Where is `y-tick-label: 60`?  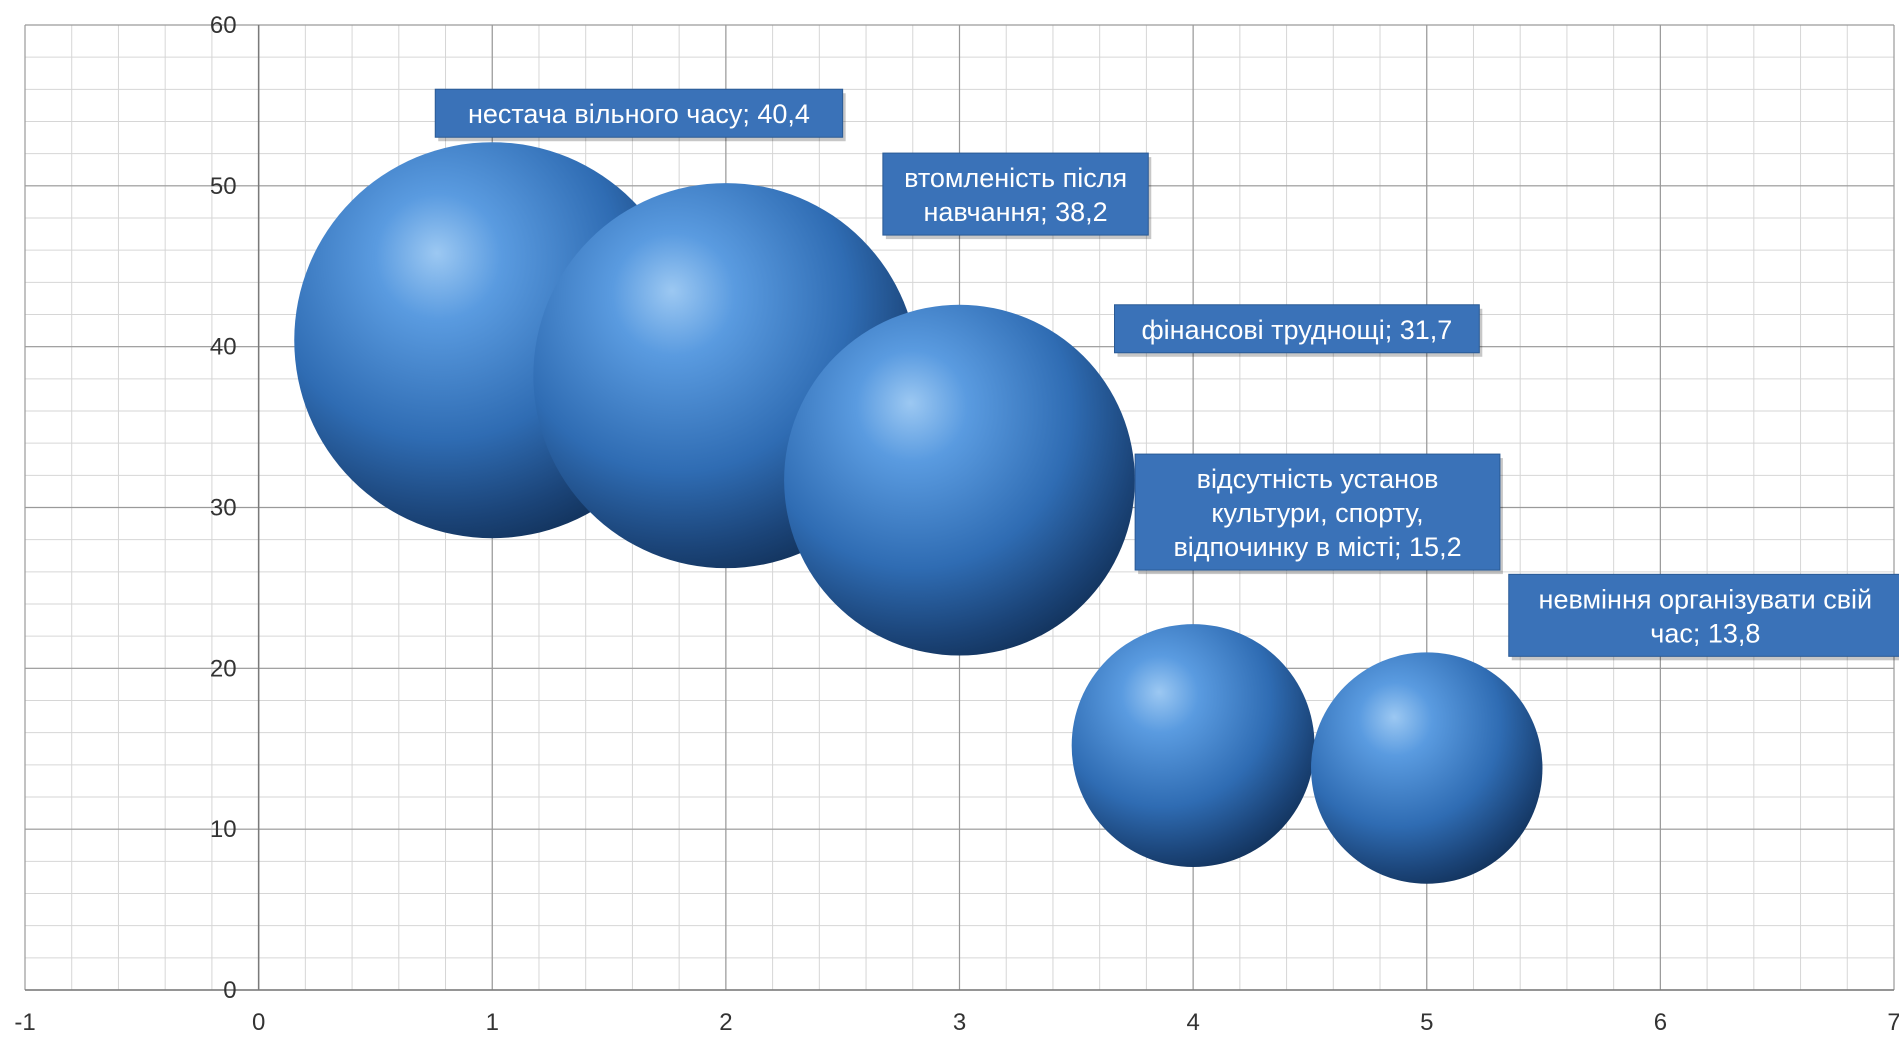 y-tick-label: 60 is located at coordinates (223, 25).